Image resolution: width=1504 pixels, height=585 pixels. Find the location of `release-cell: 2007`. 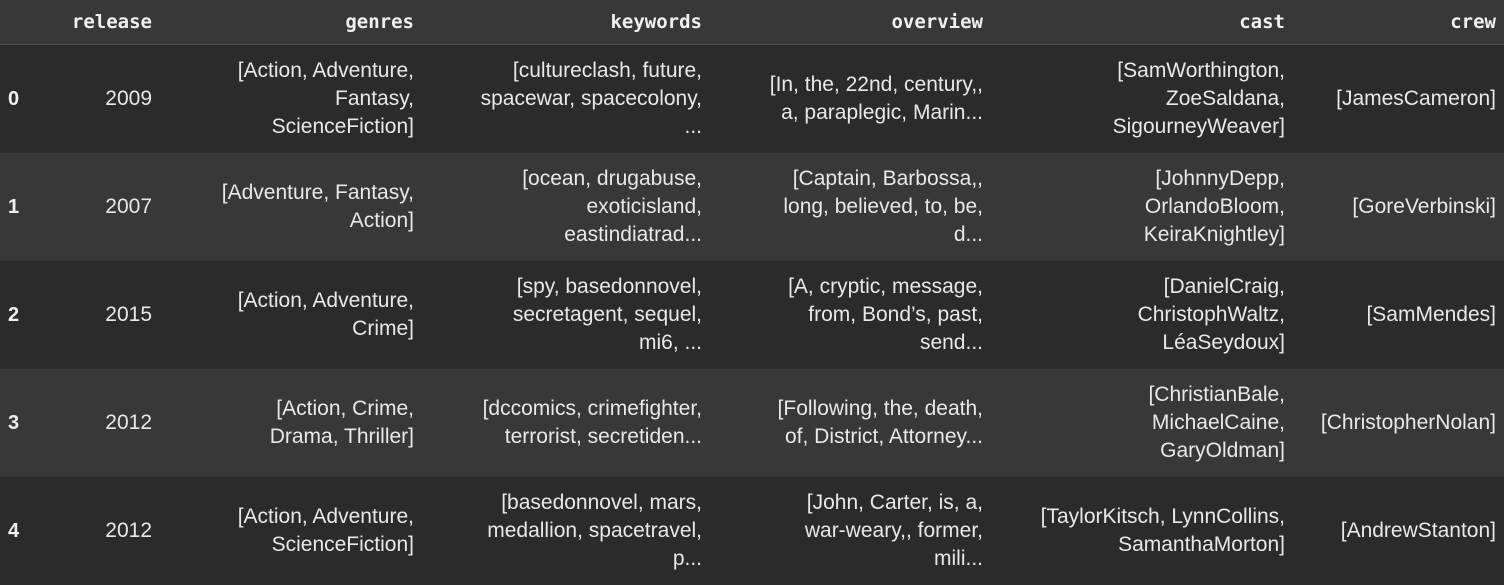

release-cell: 2007 is located at coordinates (128, 206).